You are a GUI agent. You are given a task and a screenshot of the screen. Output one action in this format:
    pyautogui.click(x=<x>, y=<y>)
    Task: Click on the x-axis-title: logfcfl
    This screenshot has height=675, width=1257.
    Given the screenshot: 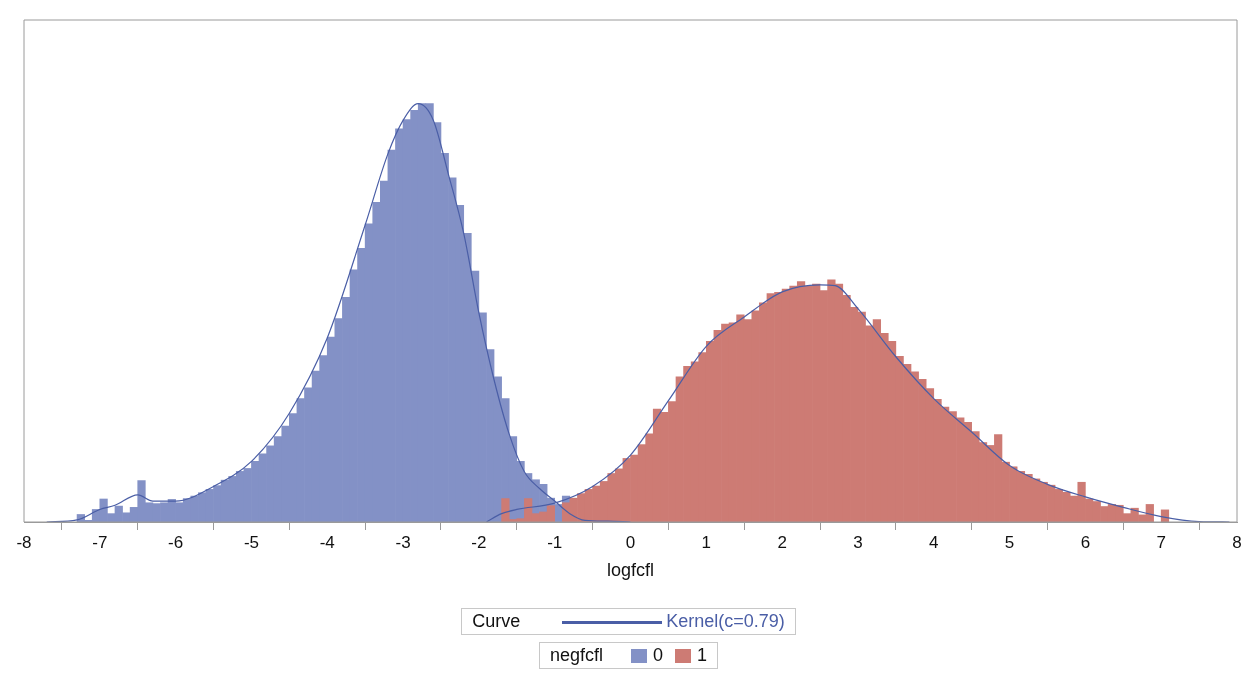 What is the action you would take?
    pyautogui.click(x=630, y=570)
    